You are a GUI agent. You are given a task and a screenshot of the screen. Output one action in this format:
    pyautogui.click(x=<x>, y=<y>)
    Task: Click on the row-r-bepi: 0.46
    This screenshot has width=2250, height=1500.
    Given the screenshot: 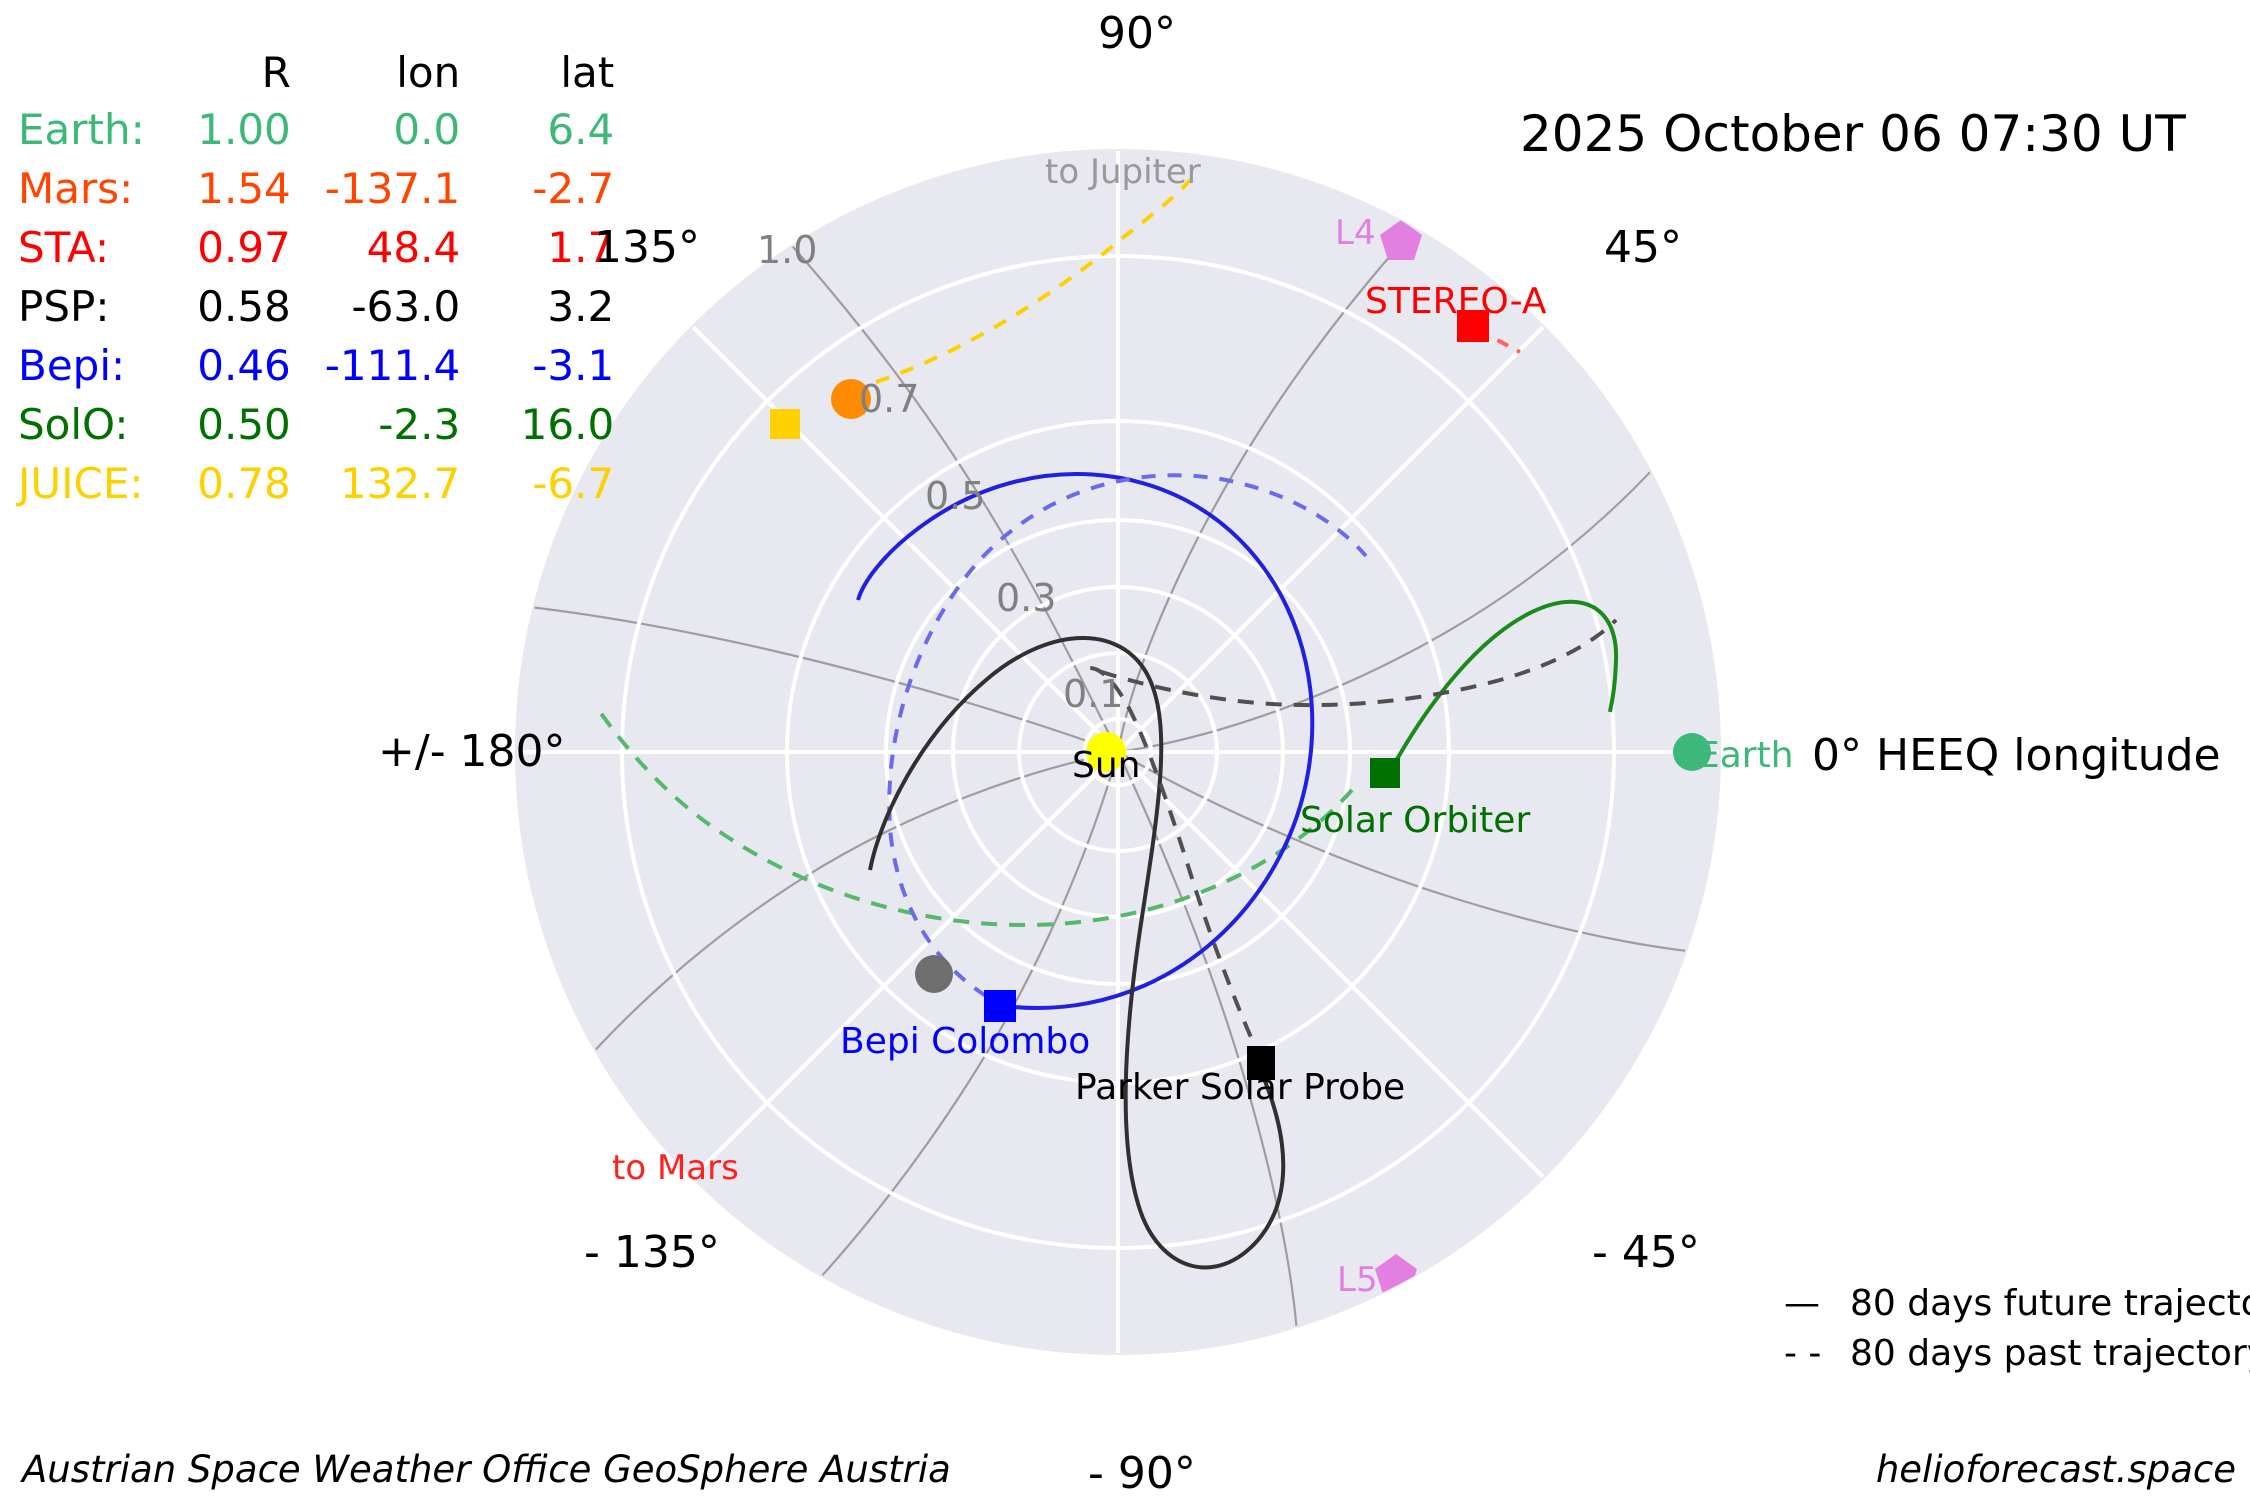 What is the action you would take?
    pyautogui.click(x=244, y=365)
    